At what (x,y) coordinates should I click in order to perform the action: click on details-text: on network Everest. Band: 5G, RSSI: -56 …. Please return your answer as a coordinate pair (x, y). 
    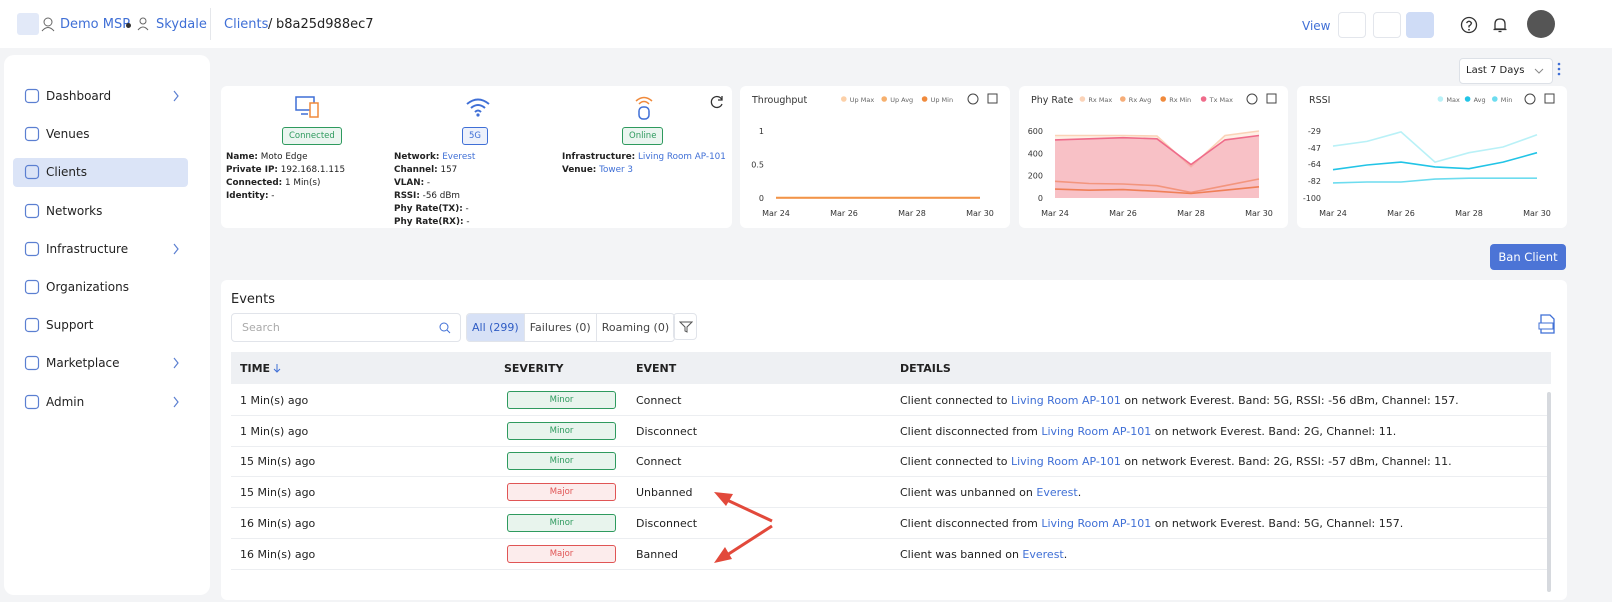
    Looking at the image, I should click on (1289, 400).